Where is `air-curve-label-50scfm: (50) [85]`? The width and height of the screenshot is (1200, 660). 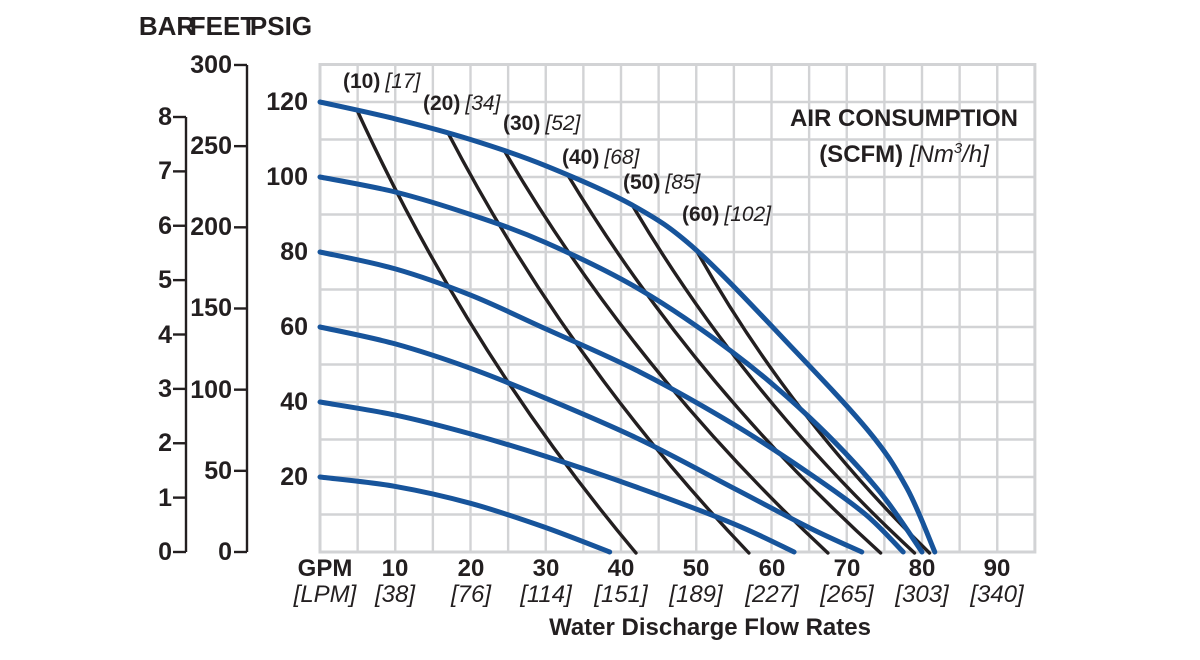
air-curve-label-50scfm: (50) [85] is located at coordinates (661, 183).